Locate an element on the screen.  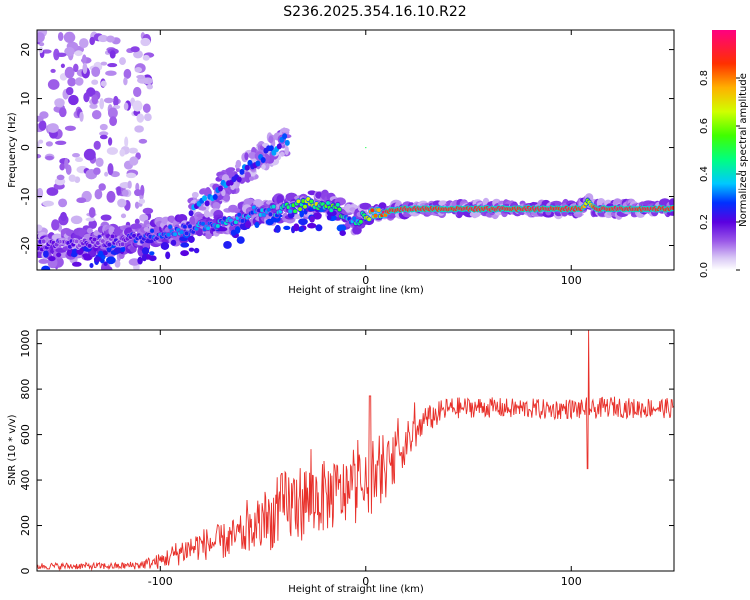
x-tick-label: -100 is located at coordinates (160, 581).